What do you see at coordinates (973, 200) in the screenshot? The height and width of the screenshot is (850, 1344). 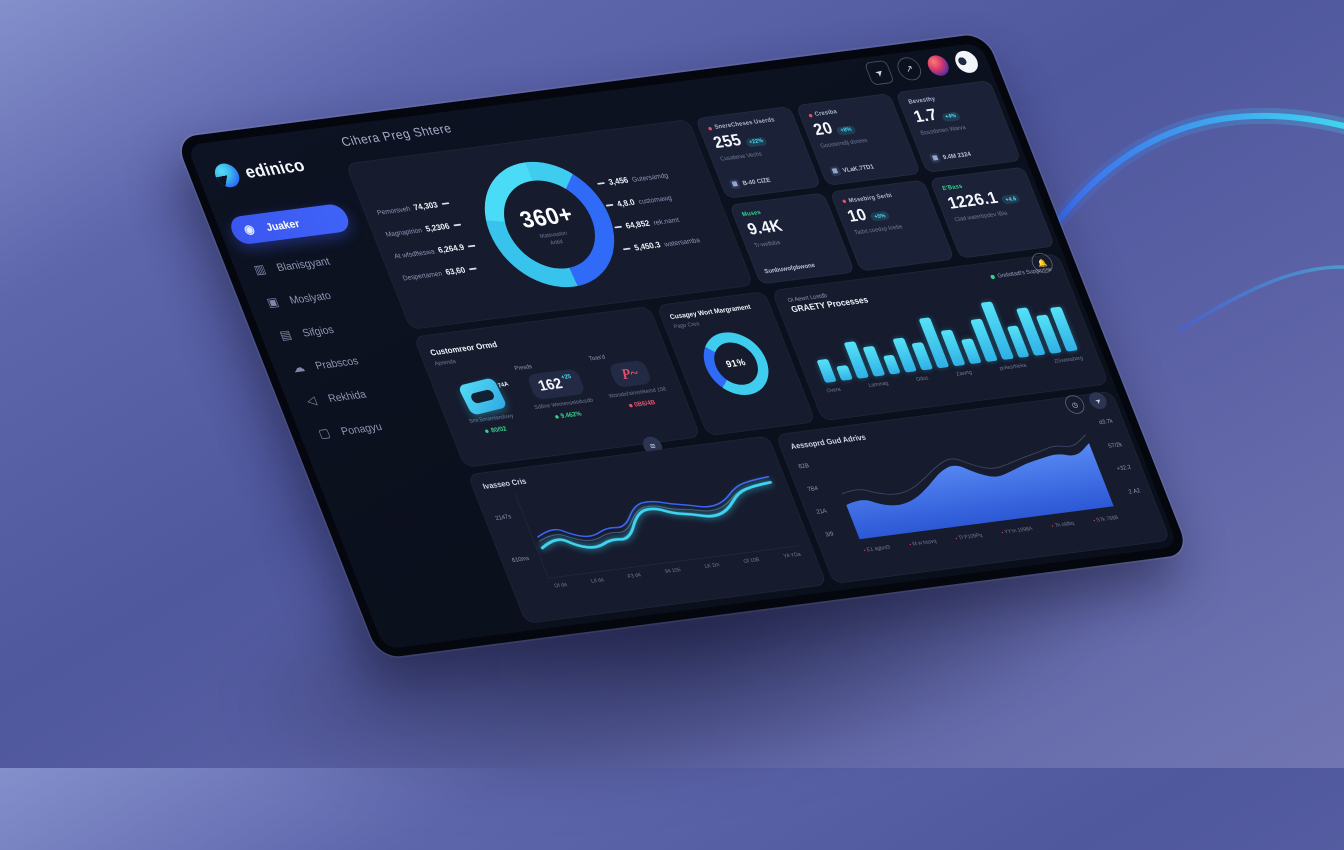 I see `card-value: 1226.1` at bounding box center [973, 200].